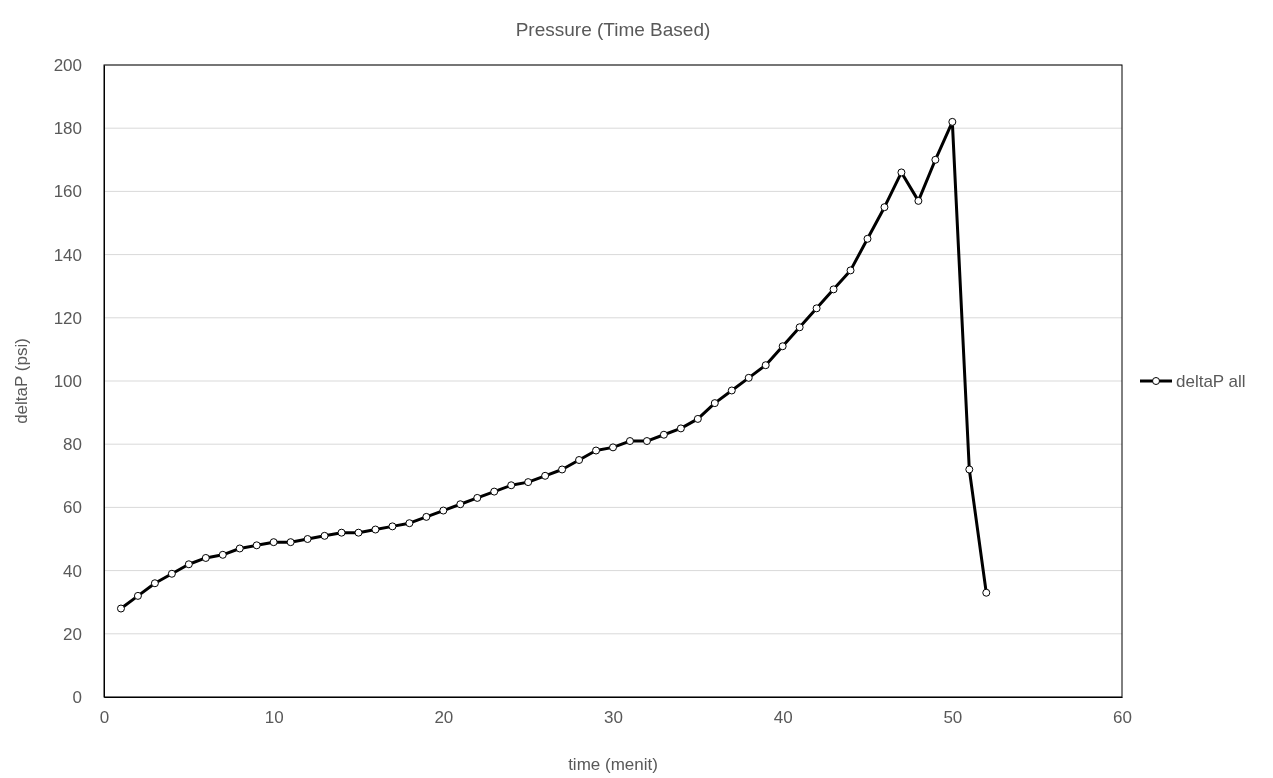 The image size is (1273, 778). Describe the element at coordinates (953, 718) in the screenshot. I see `x-tick-label: 50` at that location.